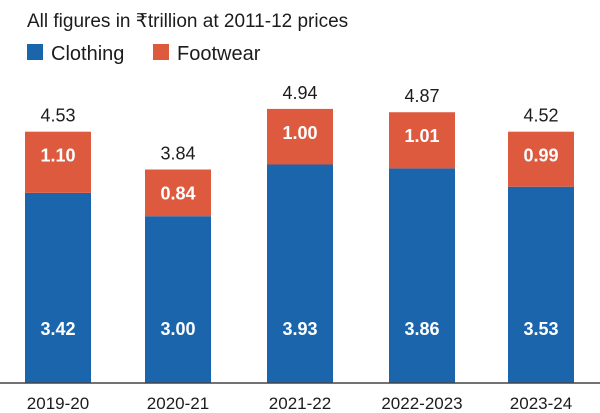  I want to click on legend-swatch-footwear, so click(161, 52).